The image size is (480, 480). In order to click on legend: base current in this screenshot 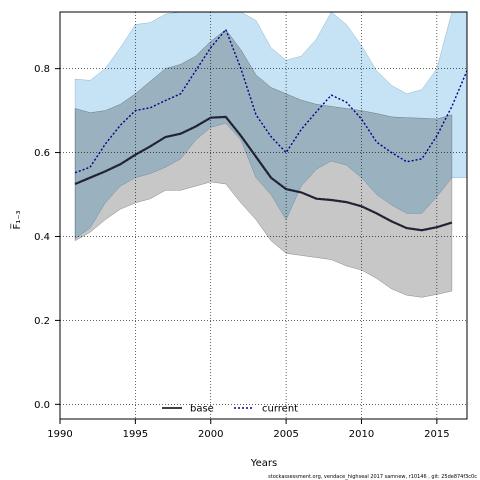, I will do `click(230, 409)`.